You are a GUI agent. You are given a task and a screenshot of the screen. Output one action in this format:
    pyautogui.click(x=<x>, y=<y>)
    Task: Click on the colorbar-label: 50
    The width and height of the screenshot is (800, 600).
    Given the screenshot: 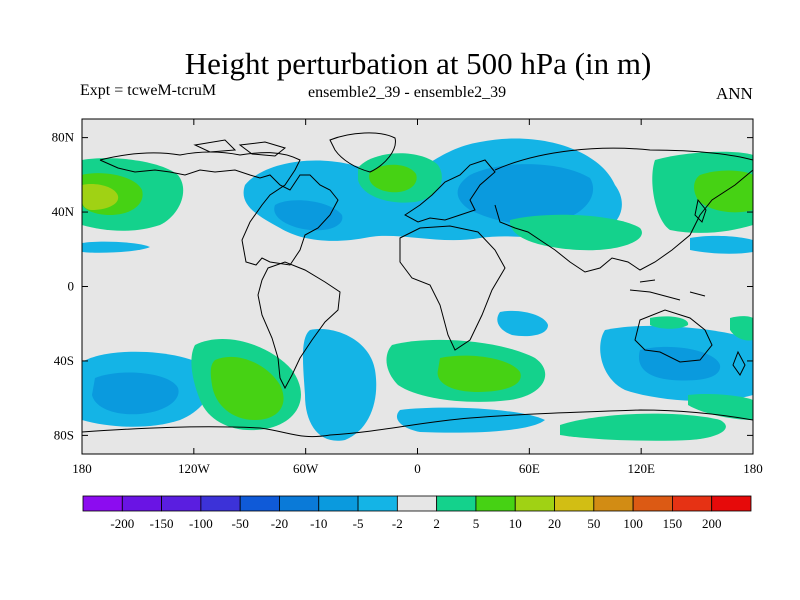 What is the action you would take?
    pyautogui.click(x=593, y=523)
    